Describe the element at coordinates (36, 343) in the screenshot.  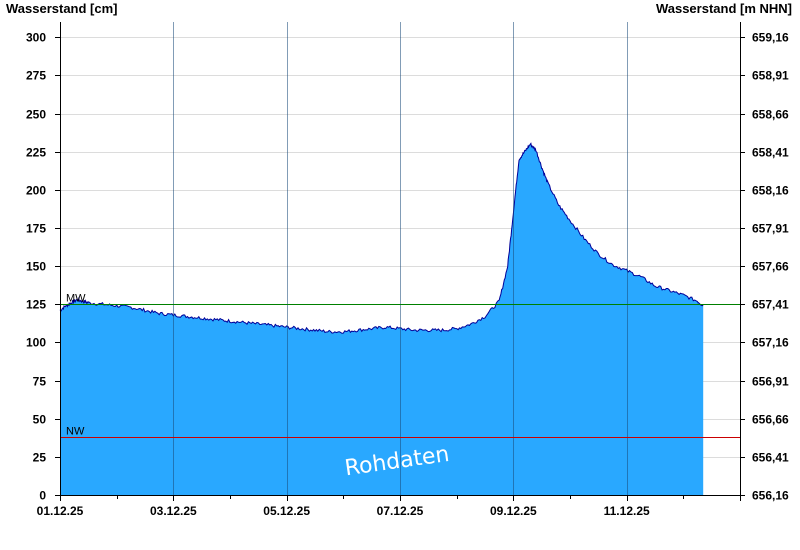
I see `left-tick-label: 100` at that location.